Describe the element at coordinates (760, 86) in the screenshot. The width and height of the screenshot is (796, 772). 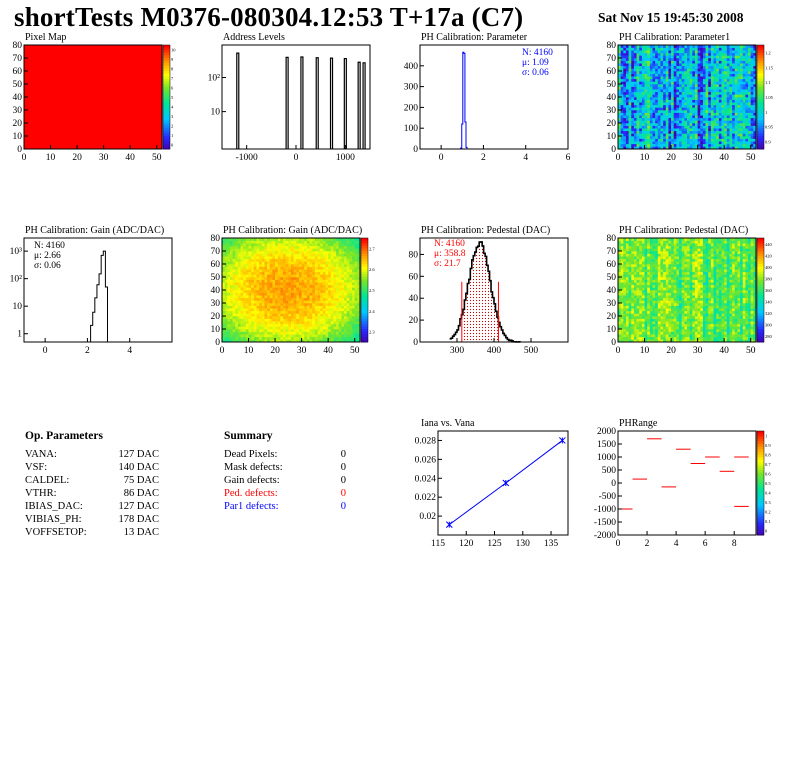
I see `palette-cell` at that location.